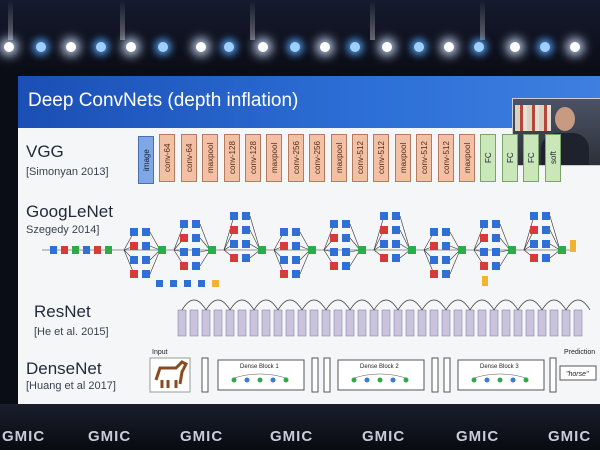 Image resolution: width=600 pixels, height=450 pixels. Describe the element at coordinates (67, 172) in the screenshot. I see `vgg-citation: [Simonyan 2013]` at that location.